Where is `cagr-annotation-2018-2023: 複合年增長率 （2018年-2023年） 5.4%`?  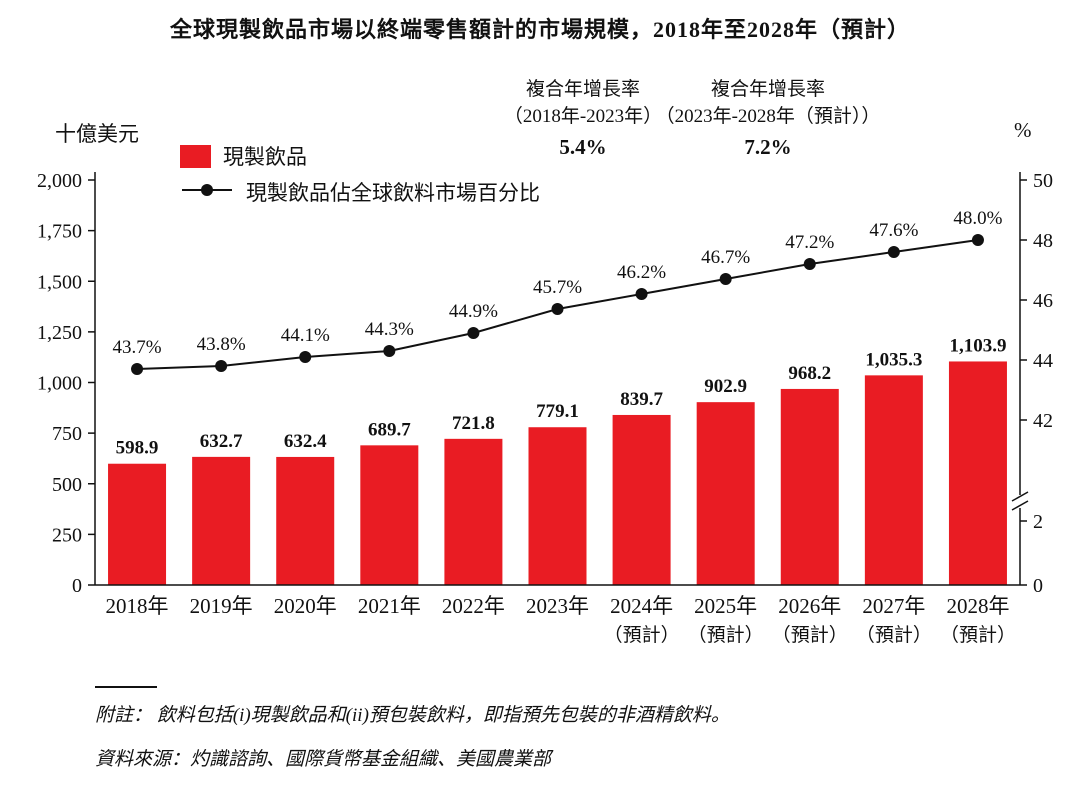
cagr-annotation-2018-2023: 複合年增長率 （2018年-2023年） 5.4% is located at coordinates (583, 118).